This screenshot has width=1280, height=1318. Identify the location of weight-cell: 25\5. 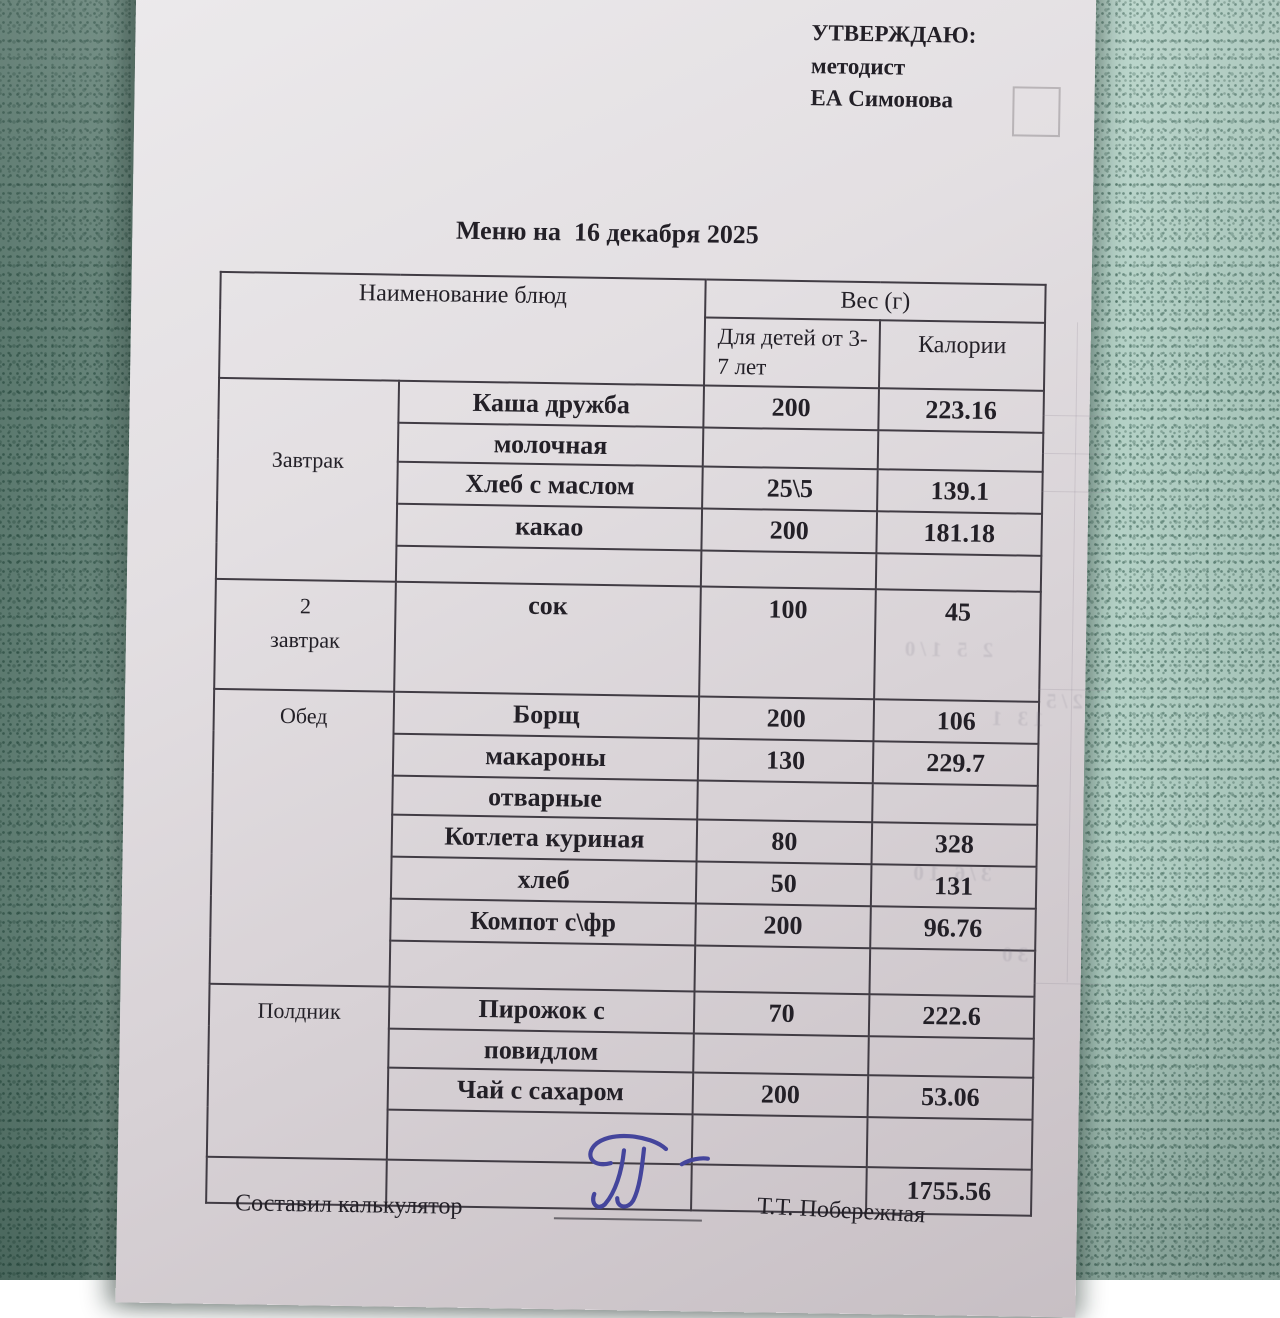
(790, 489).